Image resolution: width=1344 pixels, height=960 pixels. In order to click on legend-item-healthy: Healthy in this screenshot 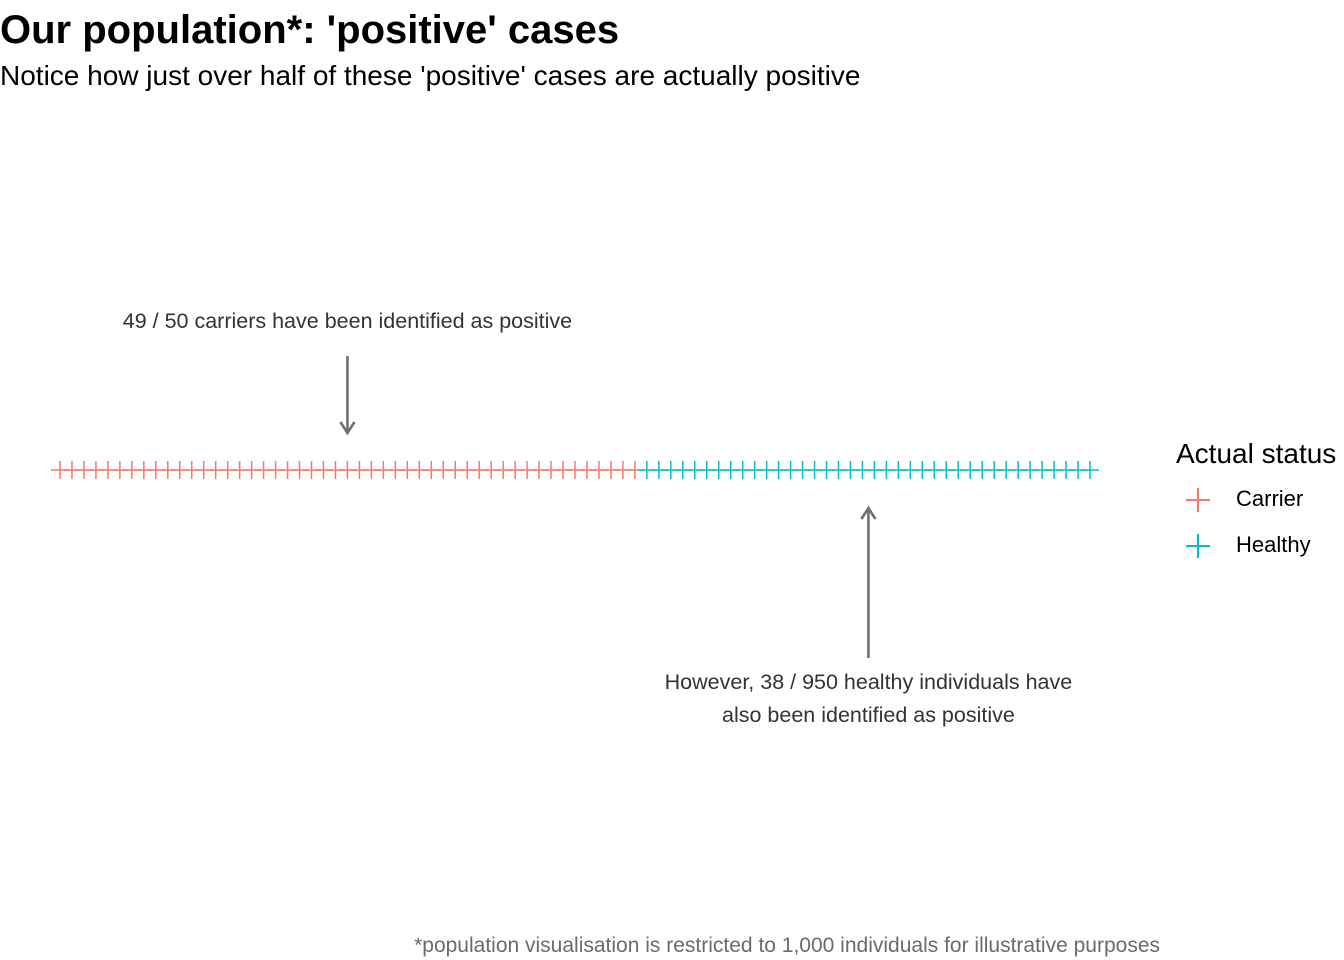, I will do `click(1256, 547)`.